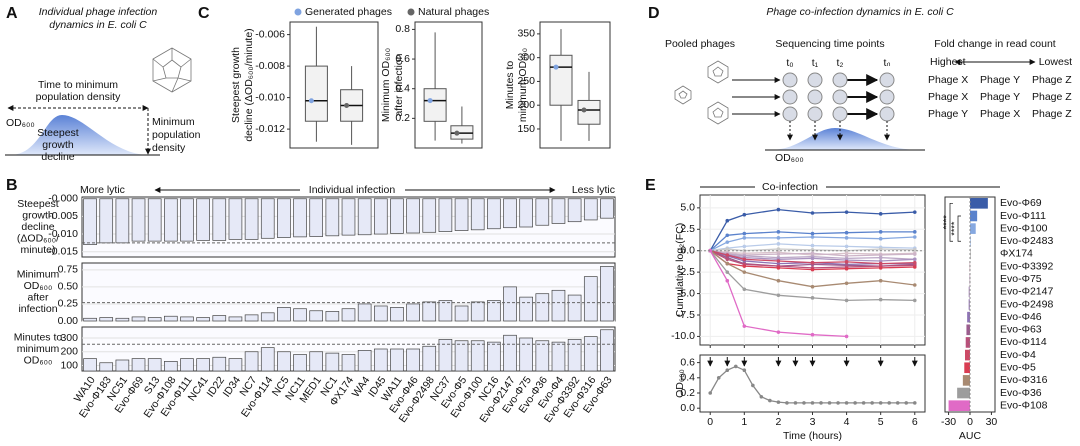  I want to click on y-tick-label: 200, so click(526, 105).